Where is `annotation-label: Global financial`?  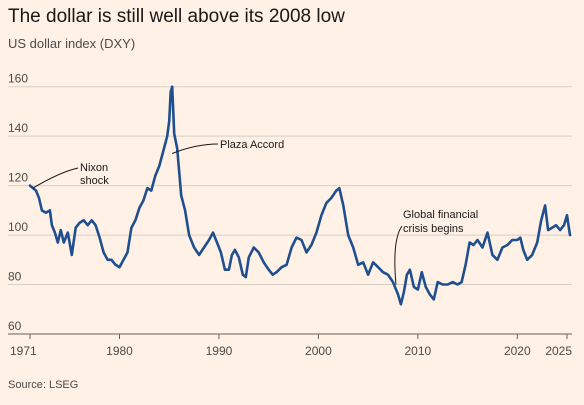
annotation-label: Global financial is located at coordinates (440, 215).